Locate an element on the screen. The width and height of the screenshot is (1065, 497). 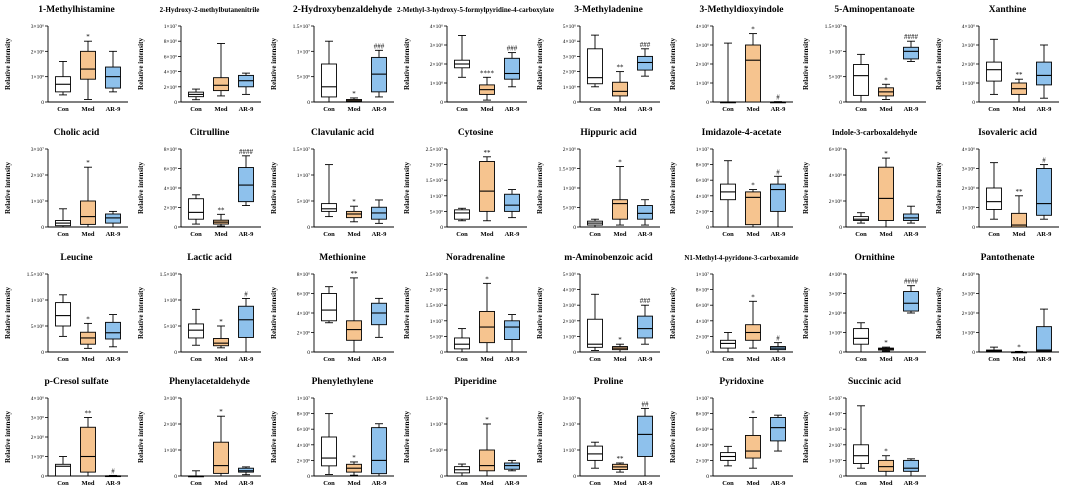
box-ar-9: # AR-9 is located at coordinates (778, 203).